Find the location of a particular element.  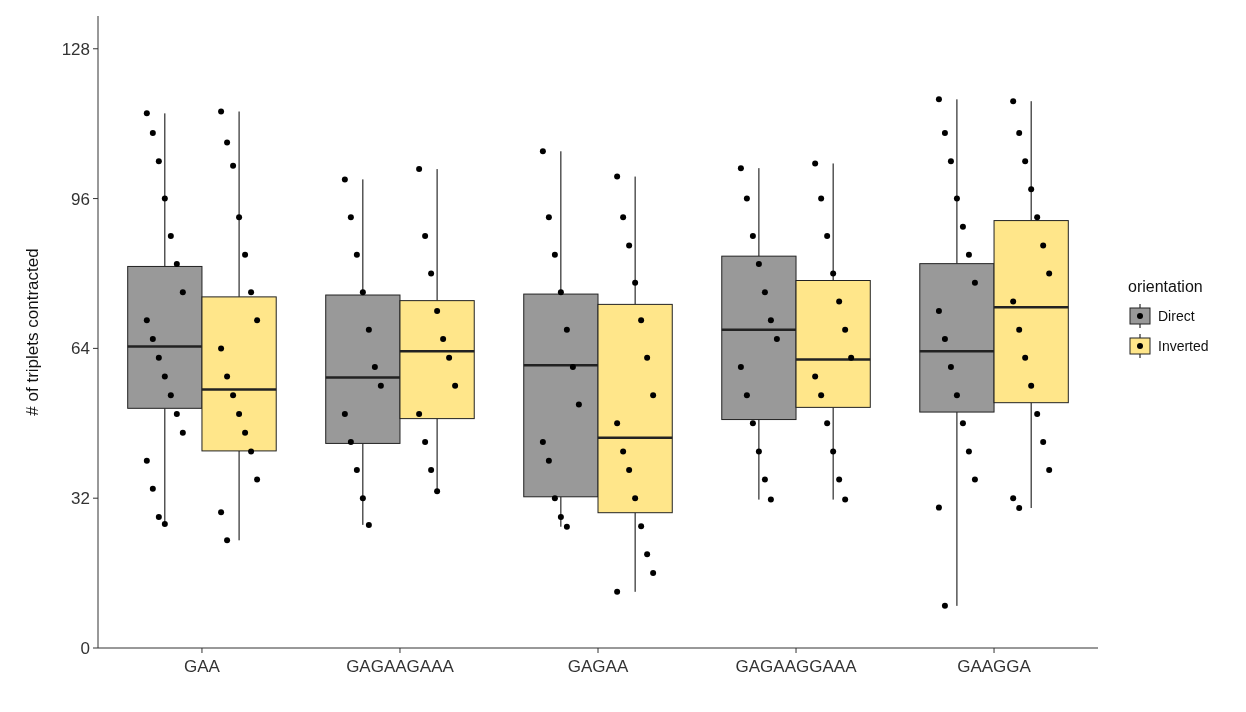

y-axis-title: # of triplets contracted is located at coordinates (32, 332).